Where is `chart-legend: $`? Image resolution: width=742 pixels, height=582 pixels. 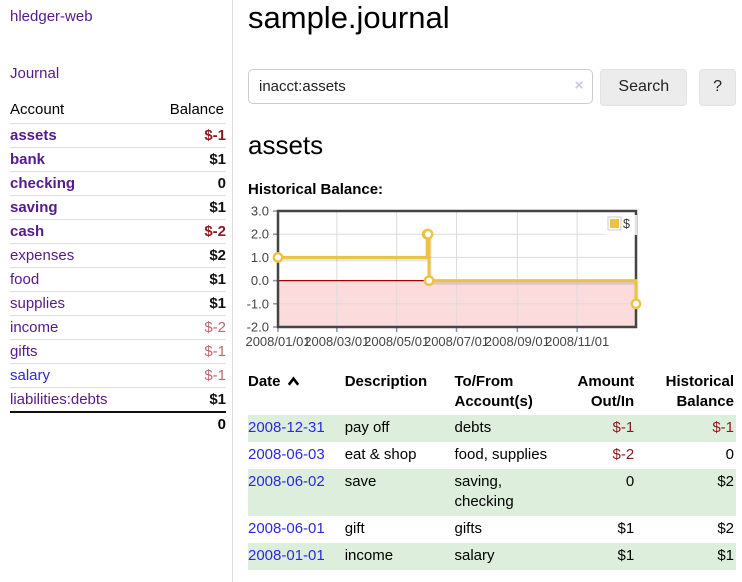
chart-legend: $ is located at coordinates (621, 224).